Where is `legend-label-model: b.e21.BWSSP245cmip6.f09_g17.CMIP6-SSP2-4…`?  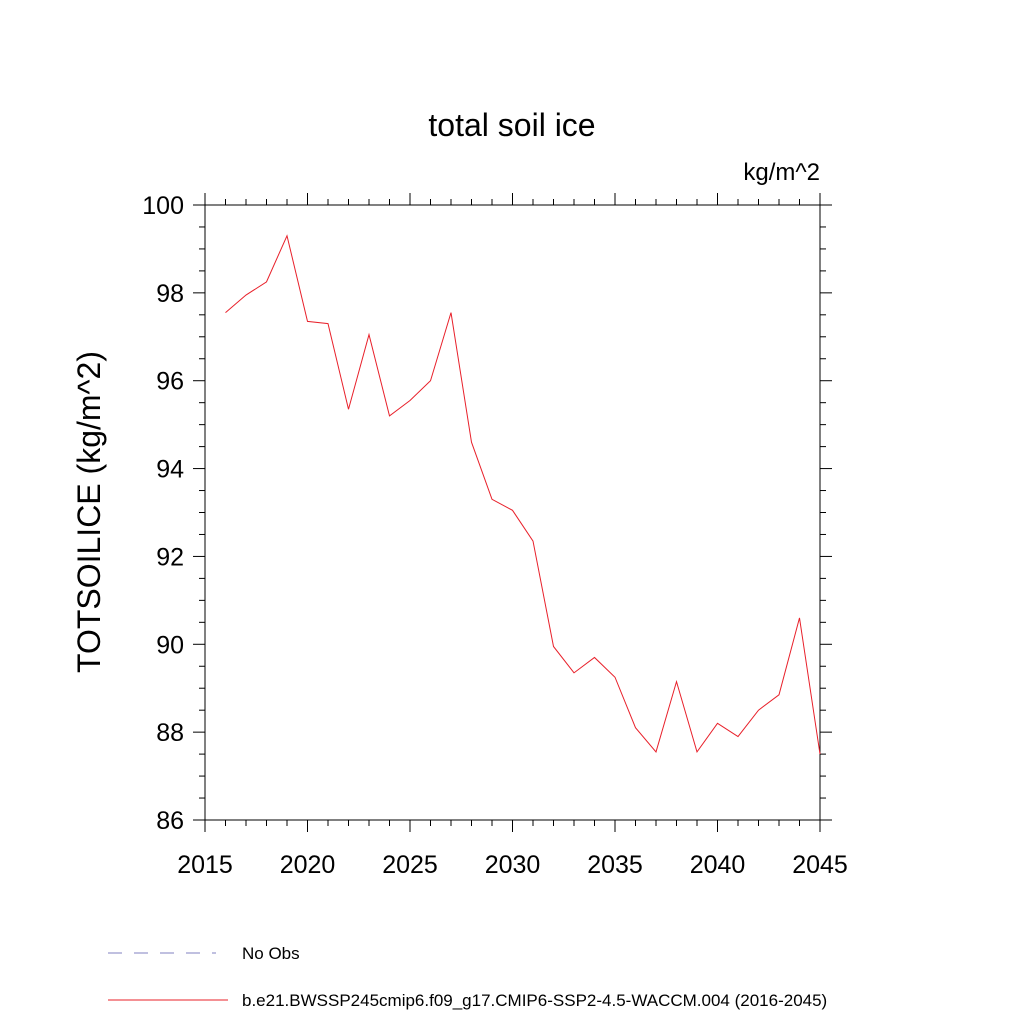 legend-label-model: b.e21.BWSSP245cmip6.f09_g17.CMIP6-SSP2-4… is located at coordinates (534, 1000).